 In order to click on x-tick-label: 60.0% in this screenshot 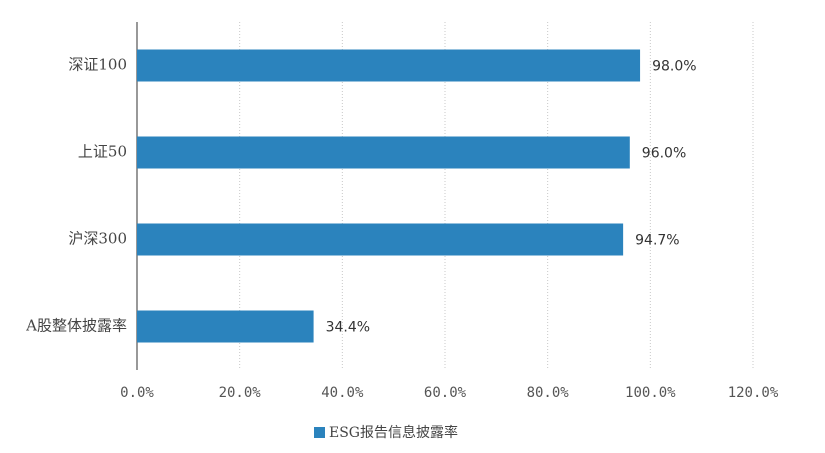, I will do `click(445, 393)`.